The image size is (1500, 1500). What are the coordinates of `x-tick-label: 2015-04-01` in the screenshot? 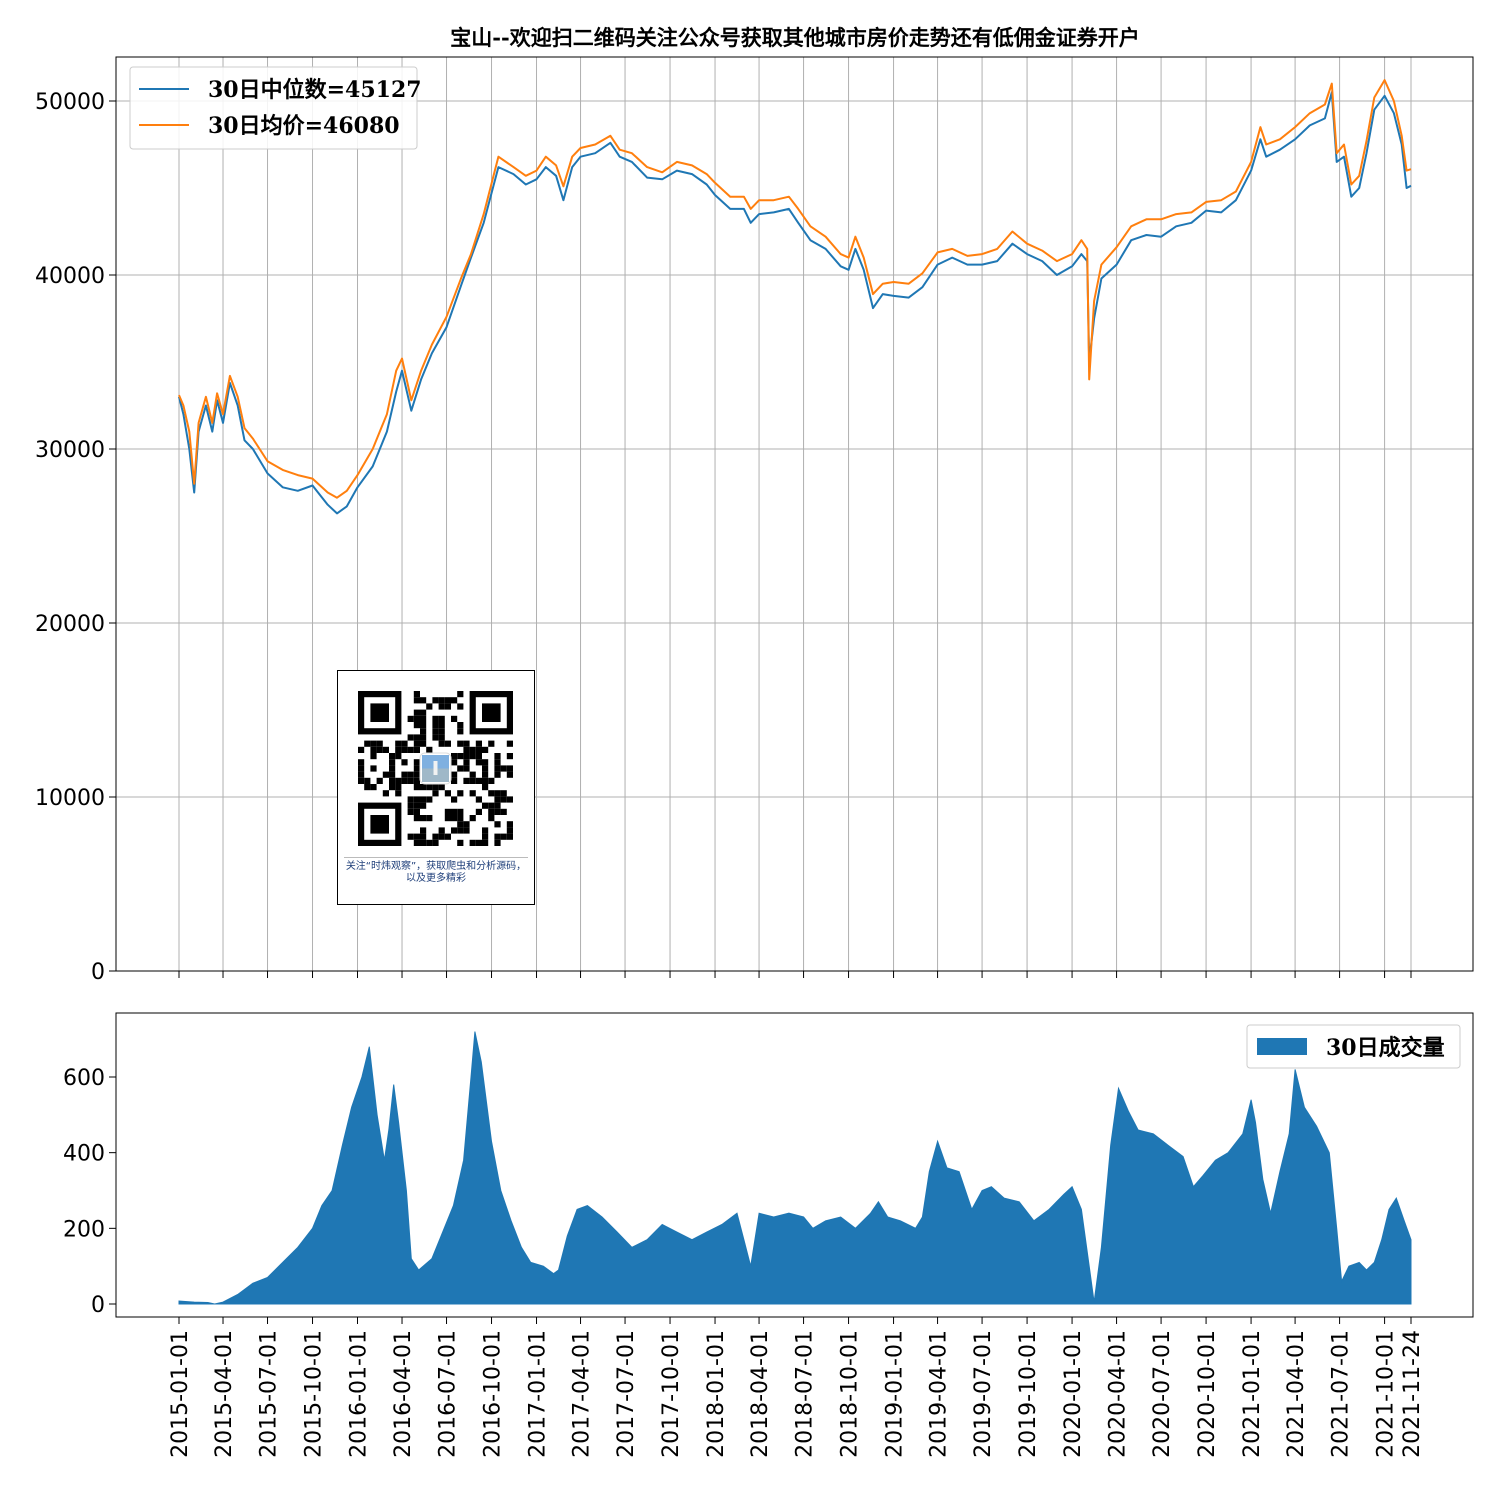 It's located at (224, 1394).